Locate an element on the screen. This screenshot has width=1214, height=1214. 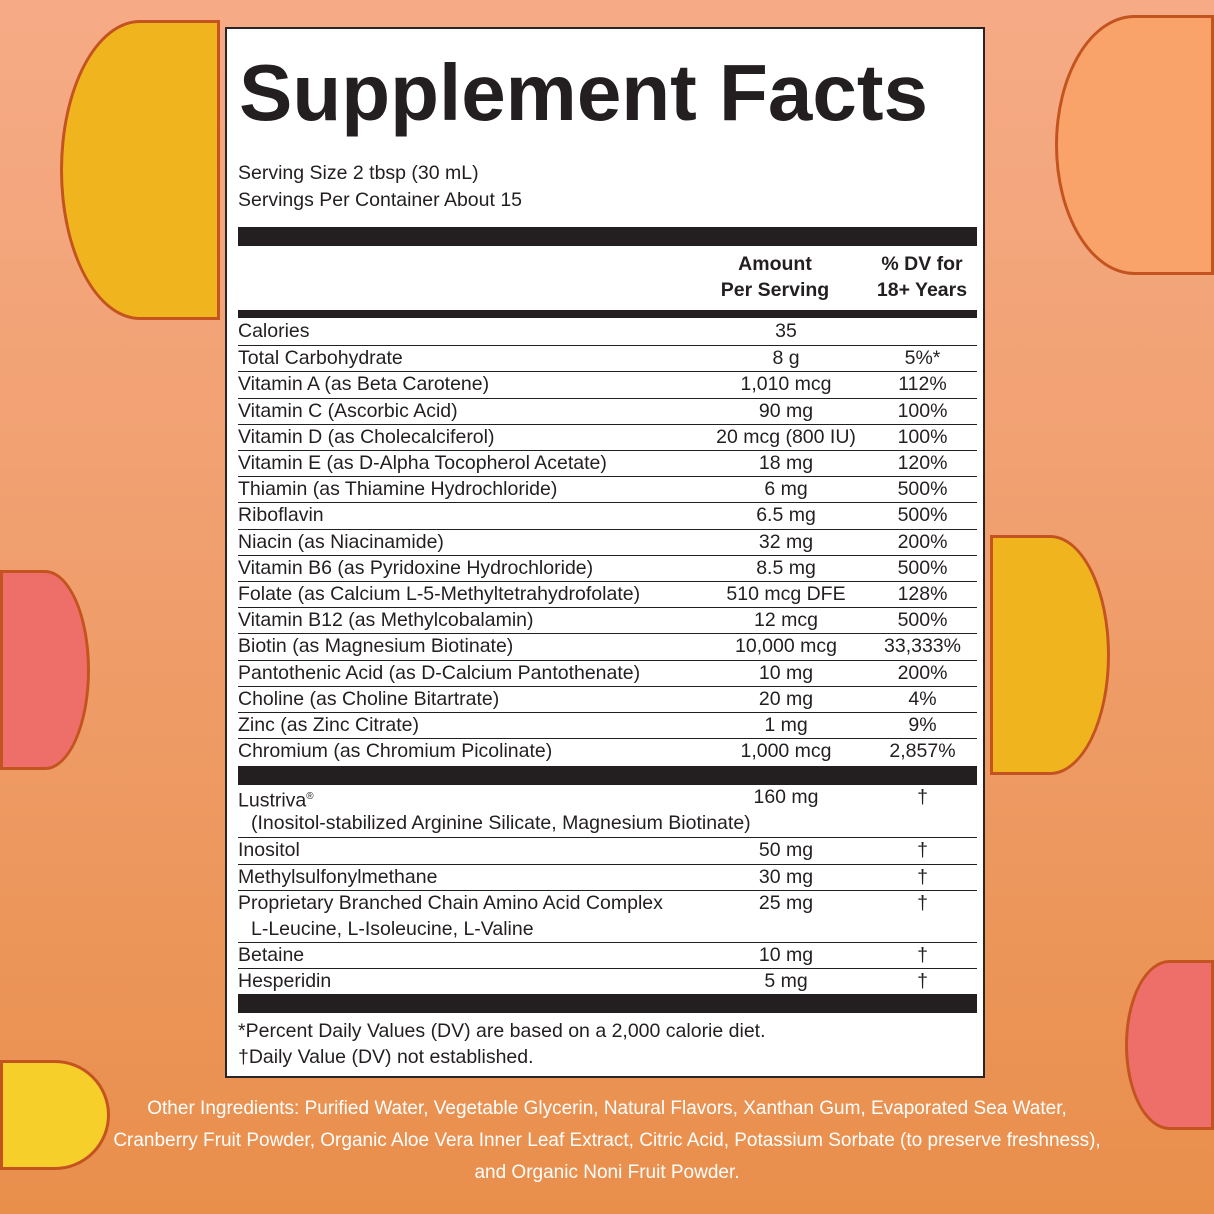
amount-header: Amount Per Serving is located at coordinates (775, 277).